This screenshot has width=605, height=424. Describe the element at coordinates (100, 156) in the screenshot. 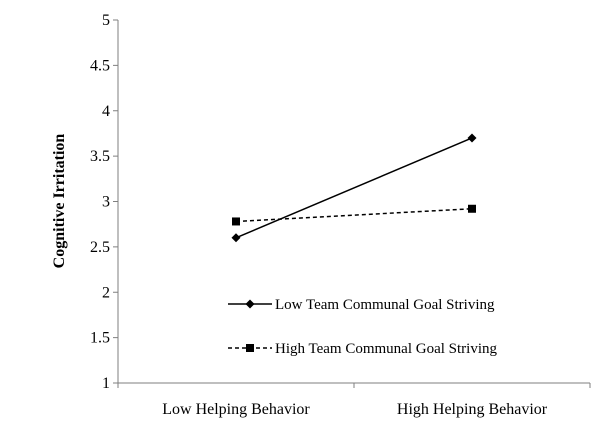

I see `y-tick-label: 3.5` at that location.